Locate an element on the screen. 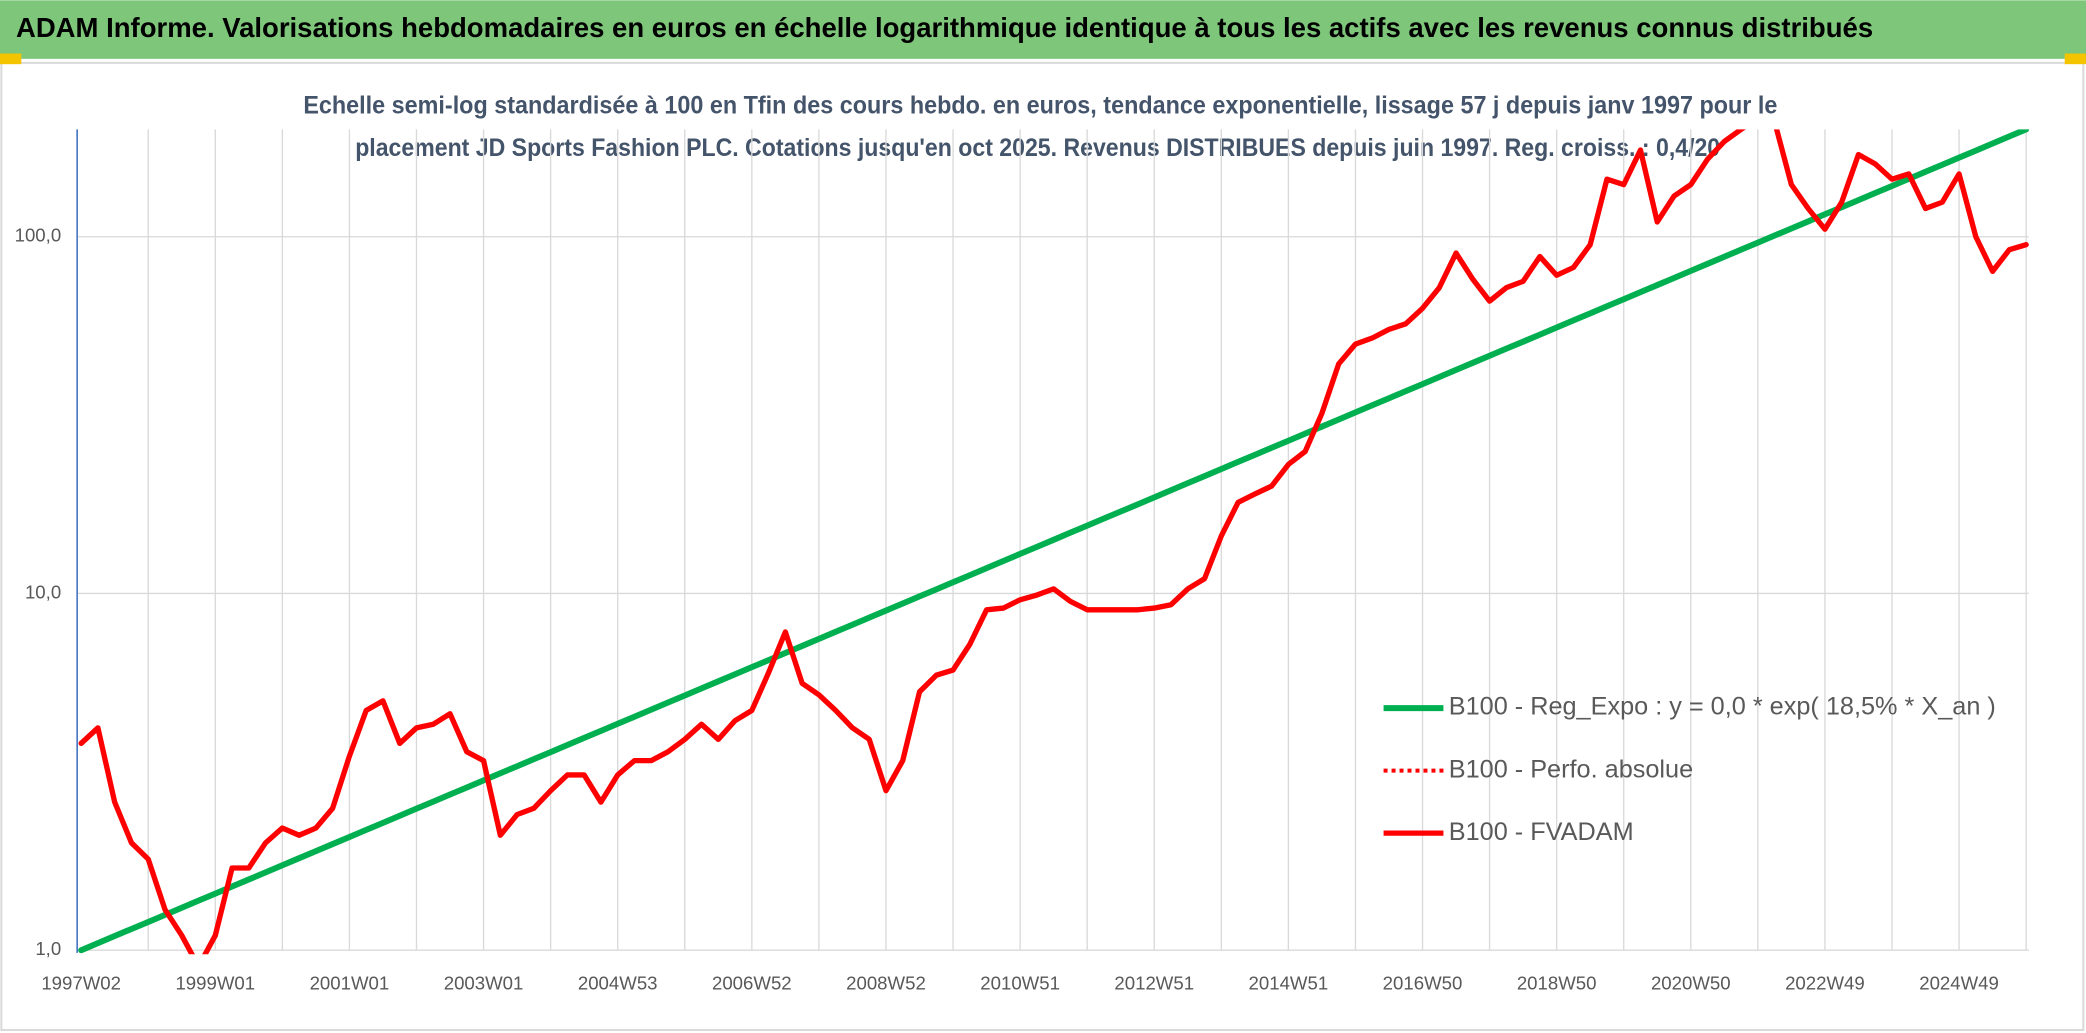  y-tick-label: 1,0 is located at coordinates (48, 948).